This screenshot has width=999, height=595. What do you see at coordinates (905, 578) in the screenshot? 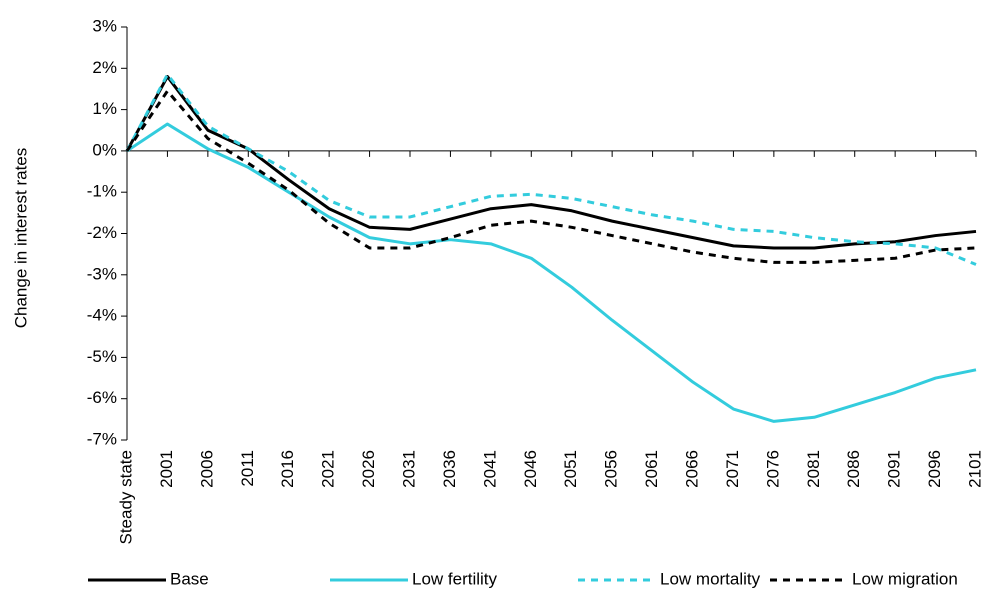
I see `legend-label: Low migration` at bounding box center [905, 578].